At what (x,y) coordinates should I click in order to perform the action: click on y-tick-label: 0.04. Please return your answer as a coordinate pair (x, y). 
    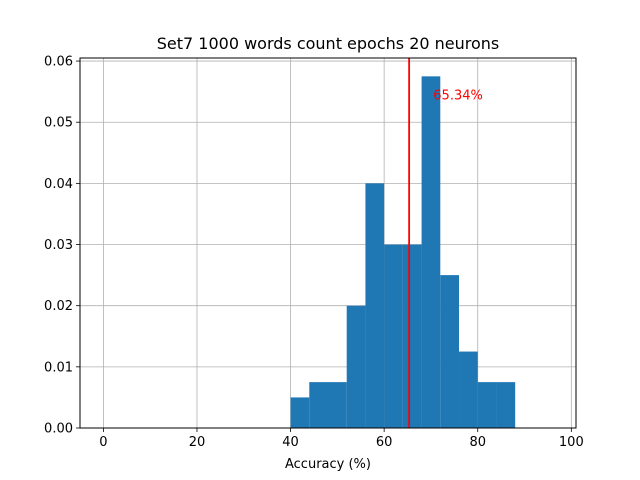
    Looking at the image, I should click on (58, 184).